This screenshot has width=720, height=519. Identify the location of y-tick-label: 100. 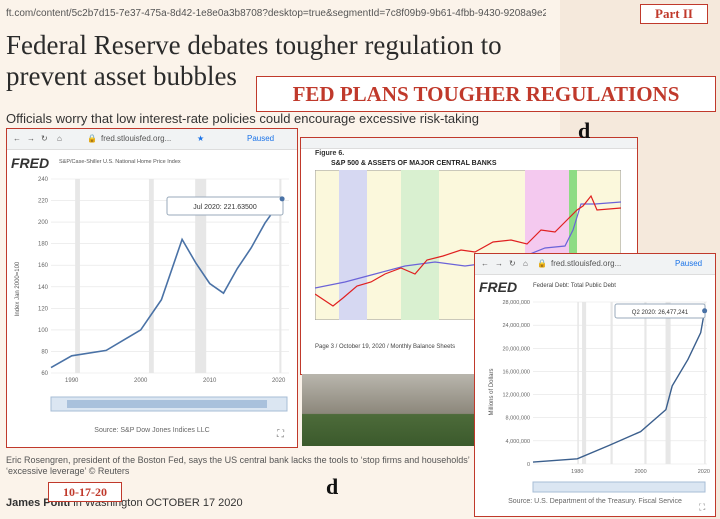
(43, 331).